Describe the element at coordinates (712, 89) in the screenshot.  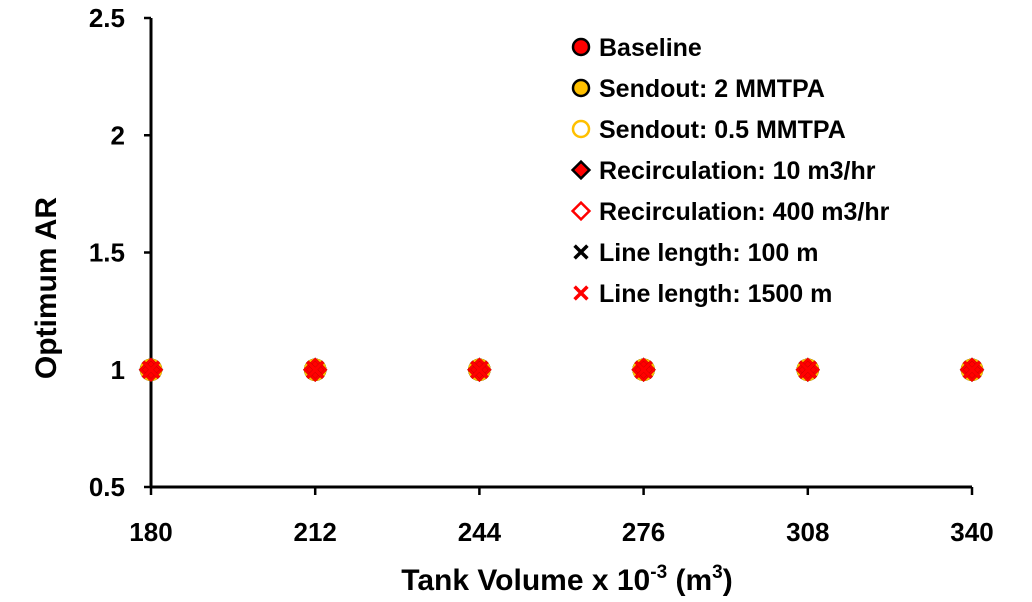
I see `legend-entry-label: Sendout: 2 MMTPA` at that location.